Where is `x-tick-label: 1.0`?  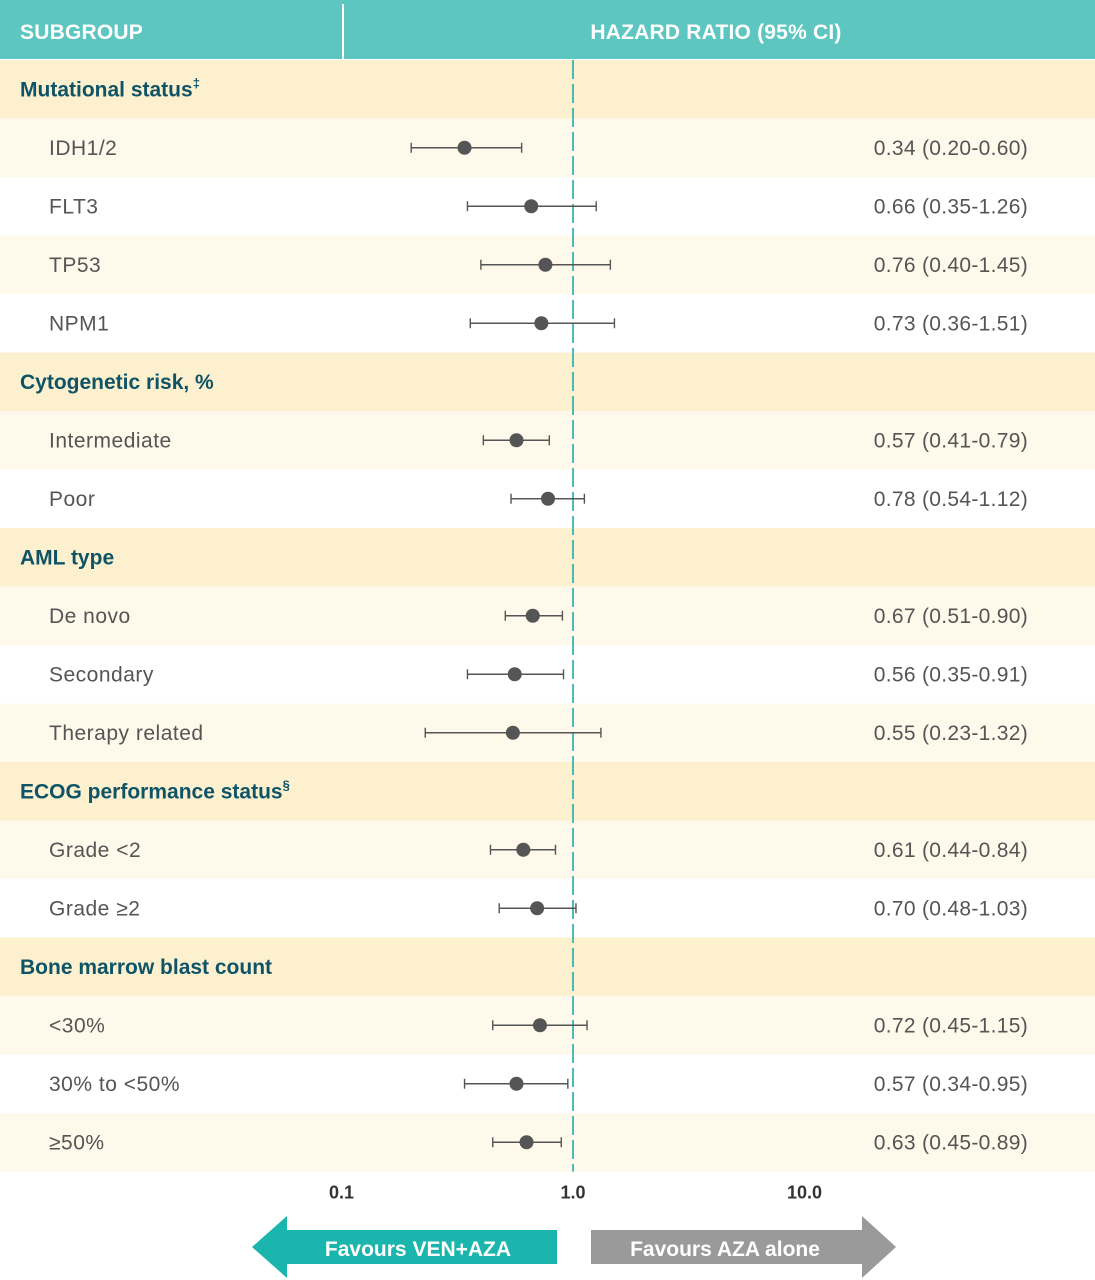 x-tick-label: 1.0 is located at coordinates (572, 1193).